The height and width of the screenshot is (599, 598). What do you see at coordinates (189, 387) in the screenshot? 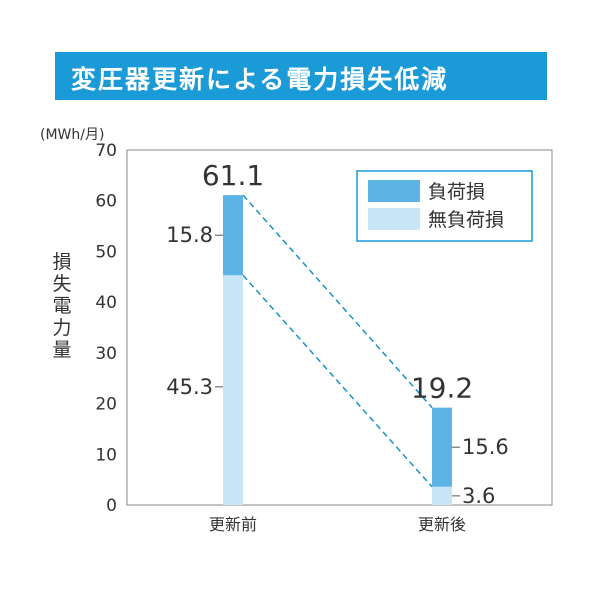
I see `data-label: 45.3` at bounding box center [189, 387].